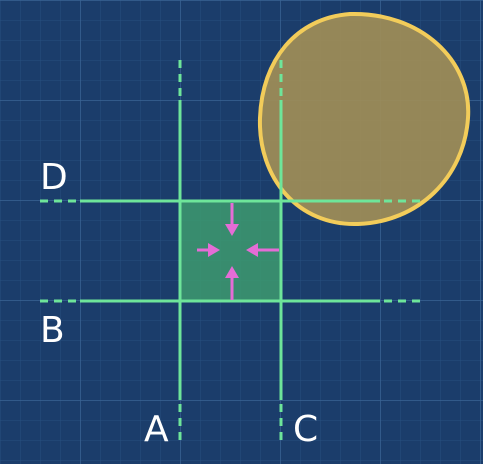 The height and width of the screenshot is (464, 483). I want to click on arrow-down-icon, so click(232, 219).